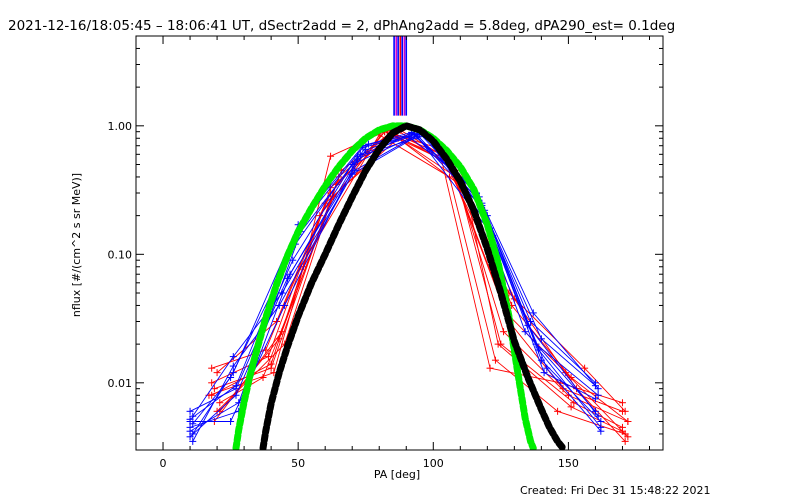  Describe the element at coordinates (163, 463) in the screenshot. I see `x-tick-label: 0` at that location.